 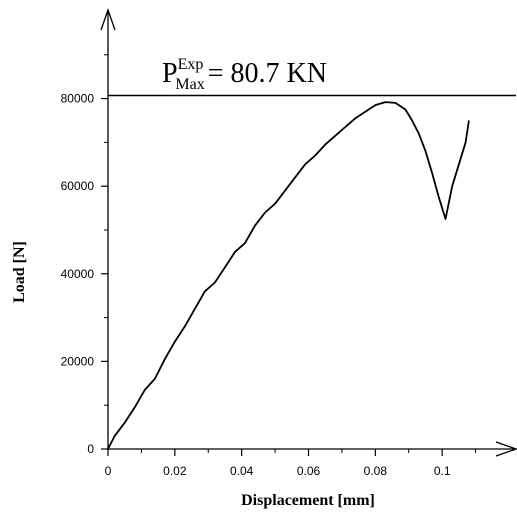 I want to click on y-tick-label: 80000, so click(x=78, y=99).